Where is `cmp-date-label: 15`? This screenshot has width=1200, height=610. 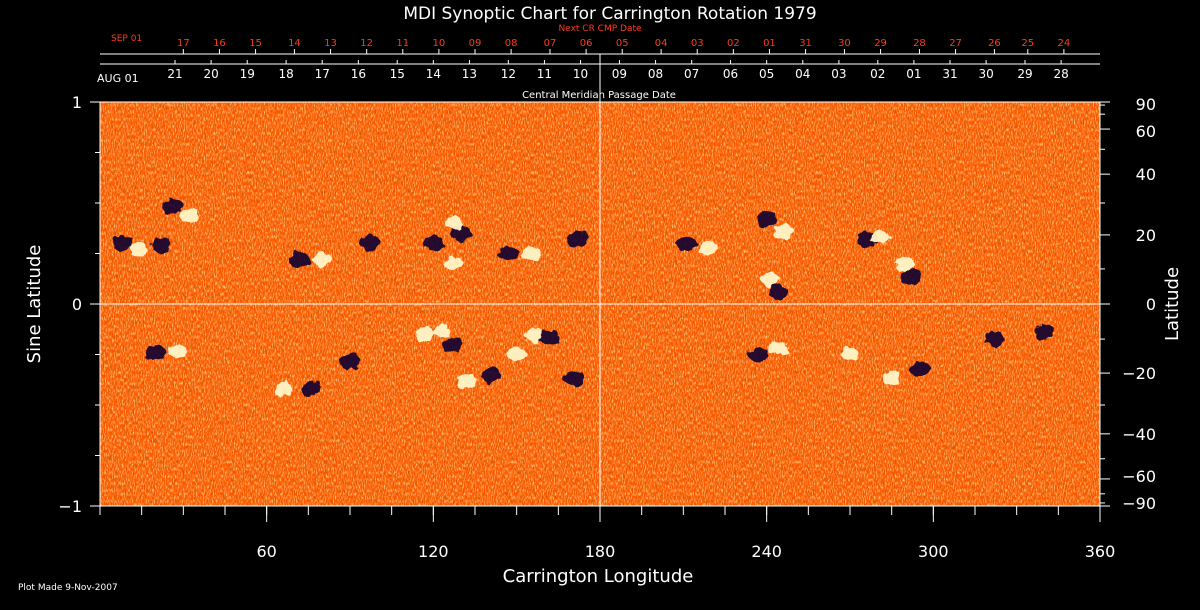
cmp-date-label: 15 is located at coordinates (397, 74).